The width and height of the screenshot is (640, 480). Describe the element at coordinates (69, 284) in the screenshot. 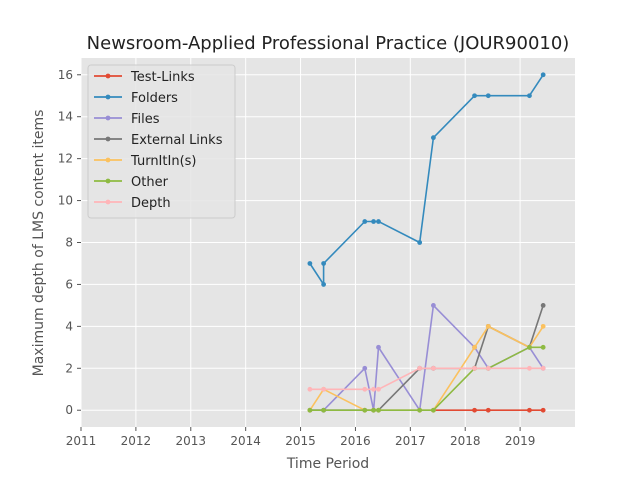

I see `y-tick-label: 6` at that location.